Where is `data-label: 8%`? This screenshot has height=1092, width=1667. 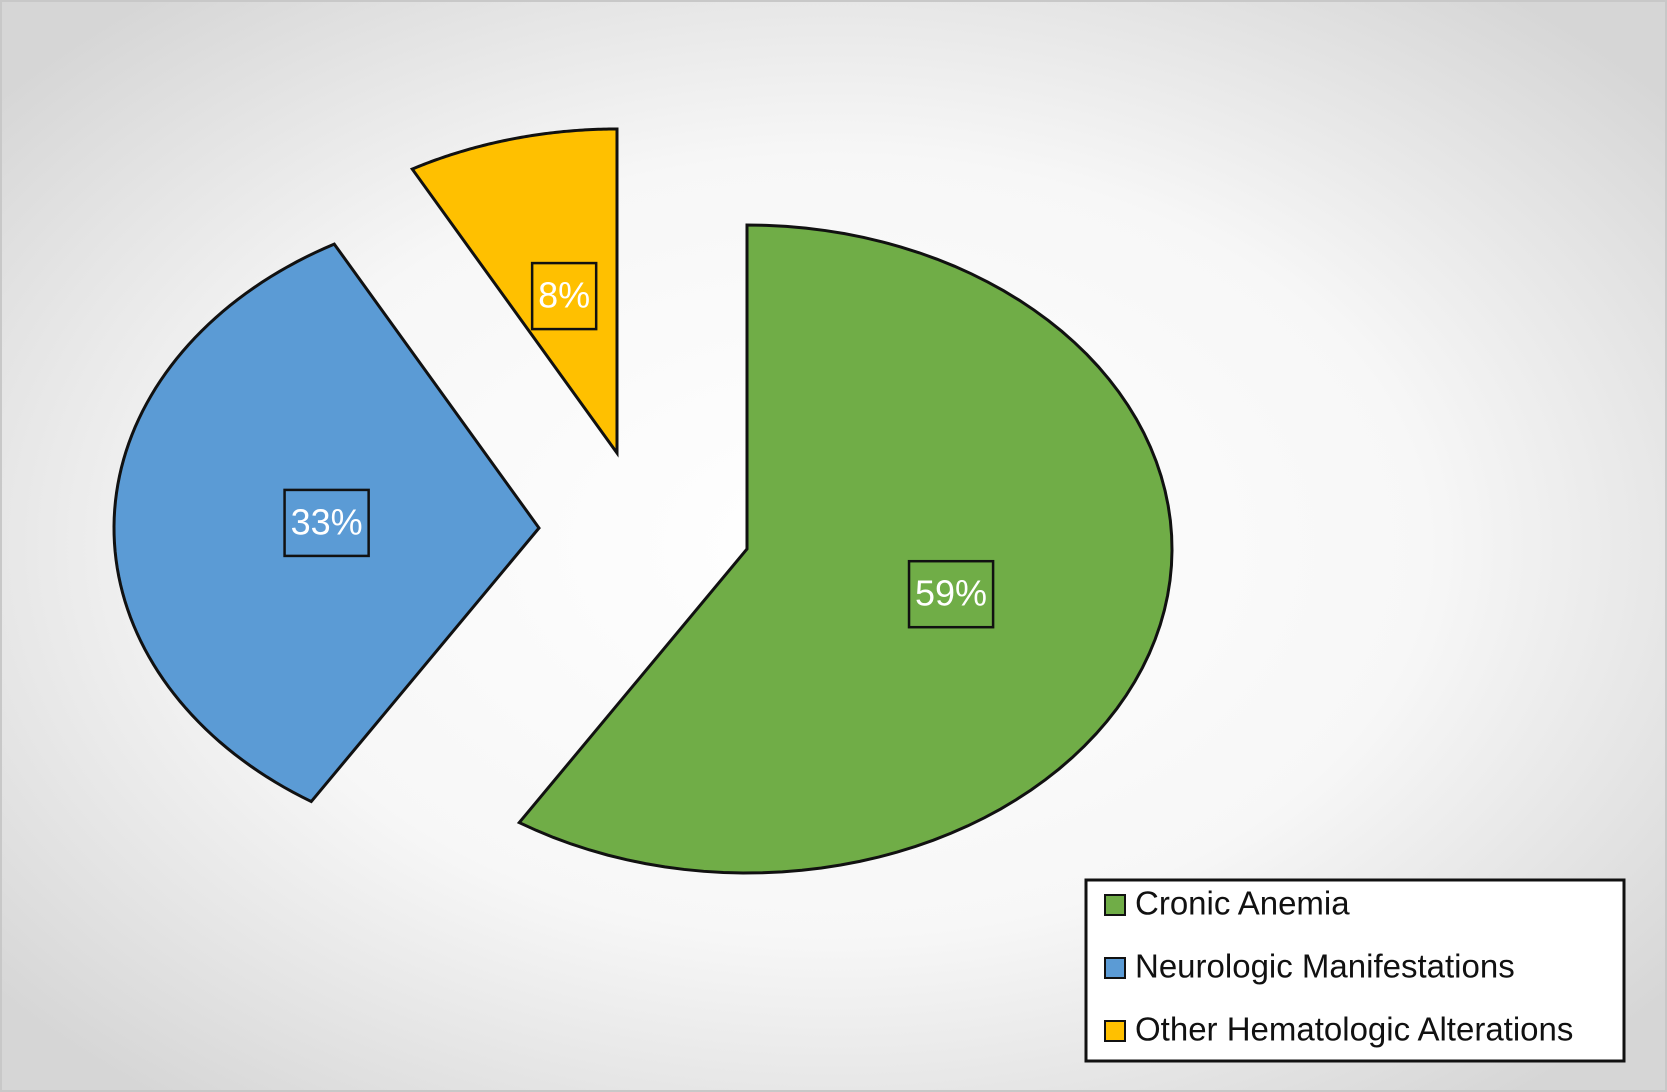
data-label: 8% is located at coordinates (564, 295).